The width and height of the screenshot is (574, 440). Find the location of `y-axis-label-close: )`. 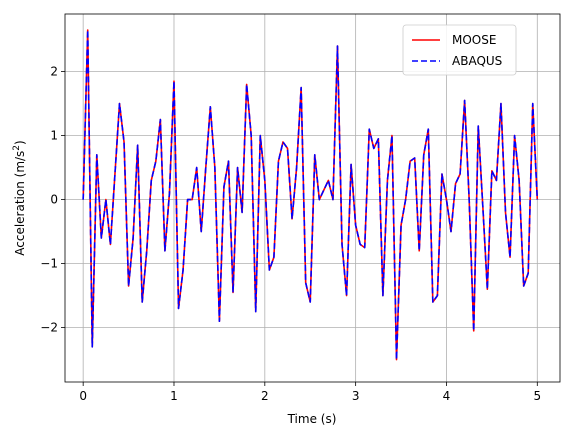

y-axis-label-close: ) is located at coordinates (20, 142).